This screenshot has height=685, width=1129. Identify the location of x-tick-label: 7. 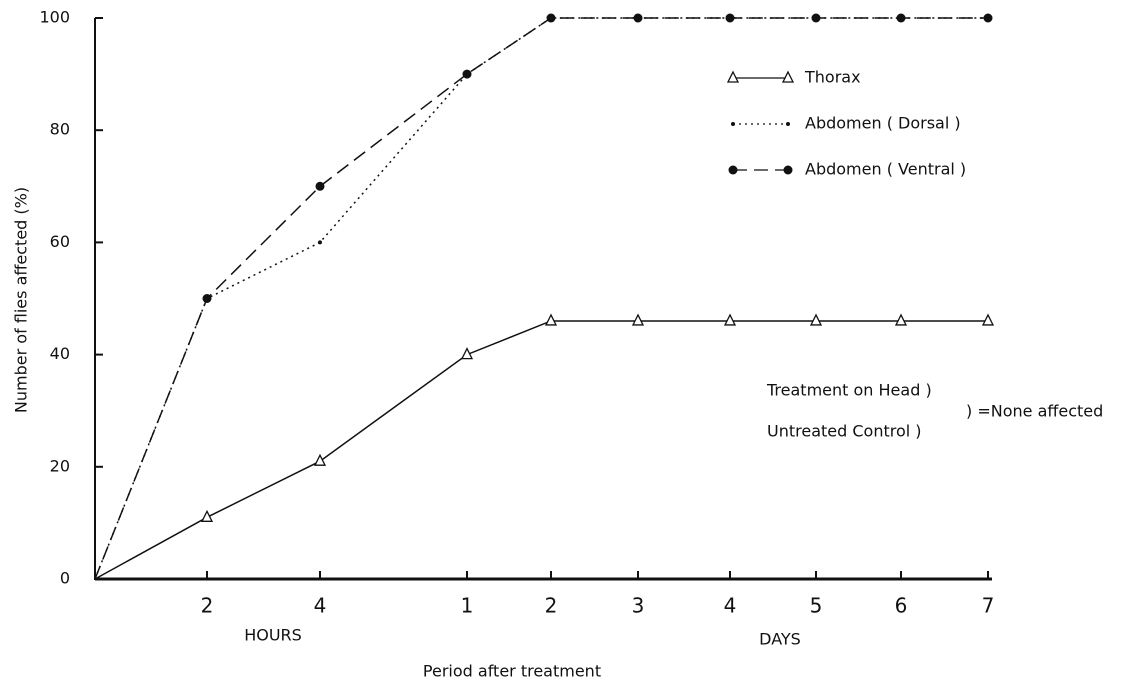
(988, 606).